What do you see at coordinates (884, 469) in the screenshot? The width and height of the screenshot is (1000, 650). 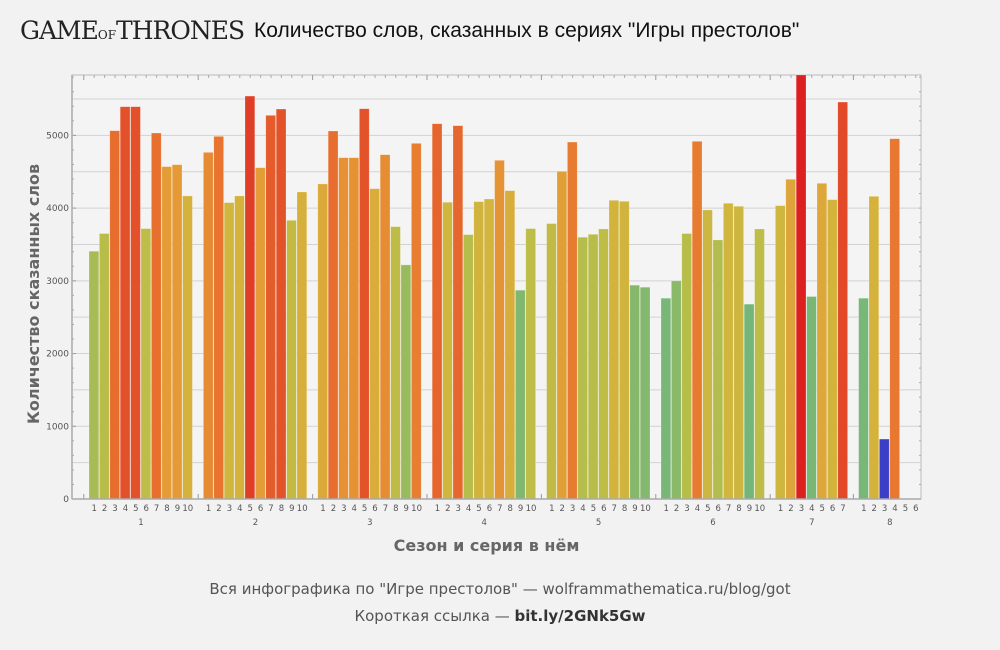 I see `bar-s8-e3` at bounding box center [884, 469].